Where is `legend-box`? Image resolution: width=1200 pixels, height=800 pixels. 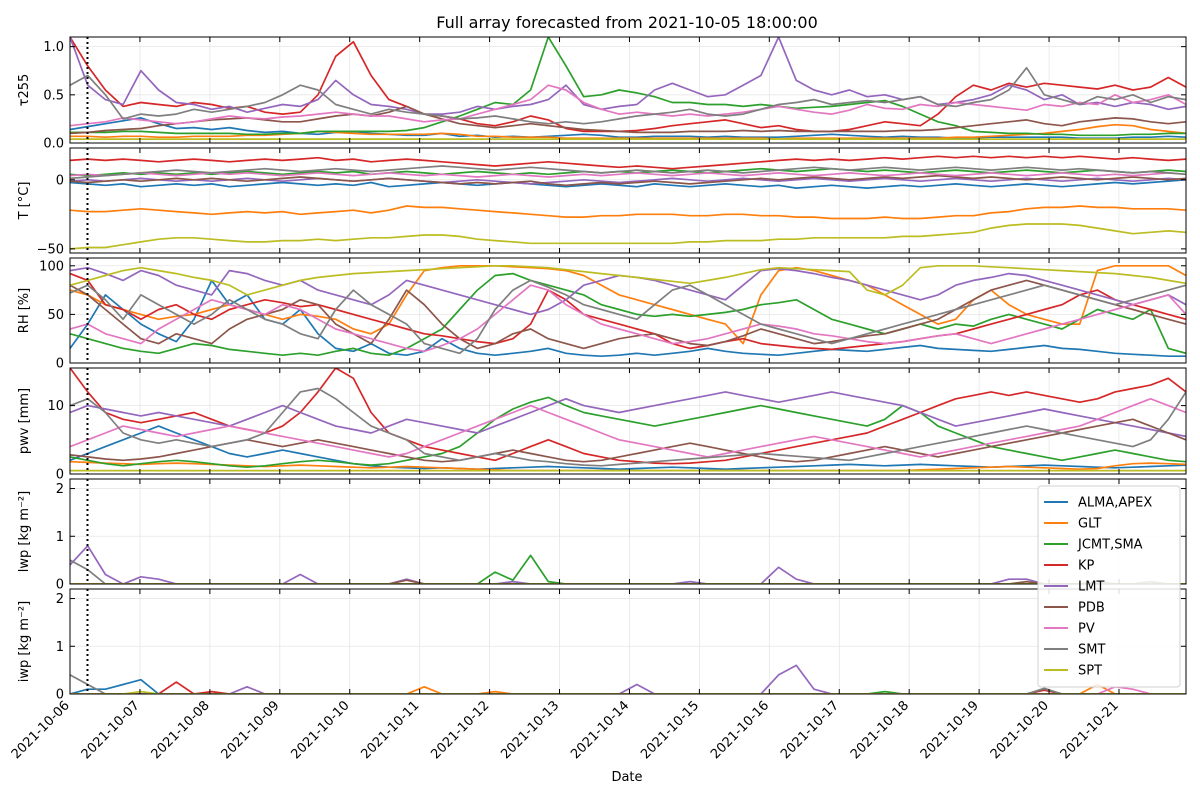
legend-box is located at coordinates (1109, 586).